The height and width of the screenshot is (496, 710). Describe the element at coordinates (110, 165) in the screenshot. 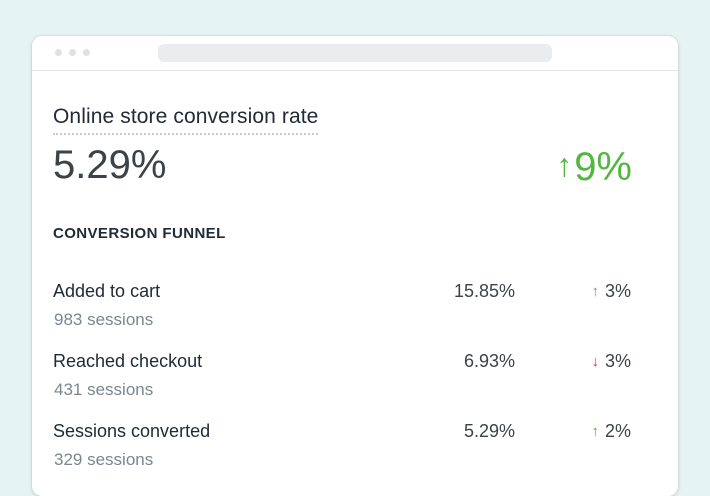

I see `metric-value: 5.29%` at that location.